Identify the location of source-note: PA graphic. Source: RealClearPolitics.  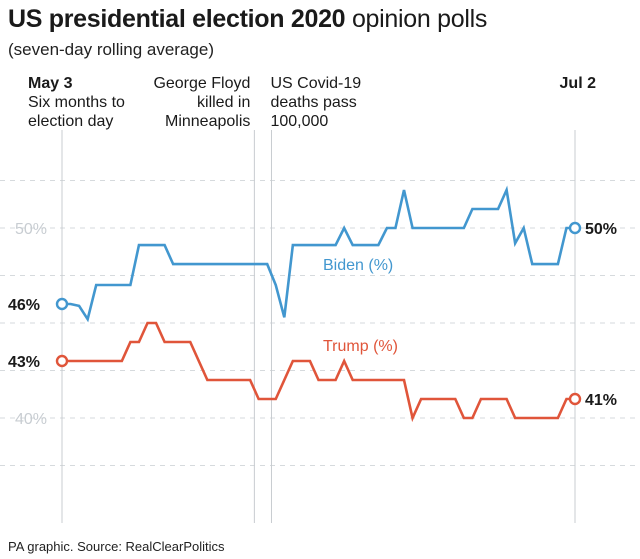
(116, 546).